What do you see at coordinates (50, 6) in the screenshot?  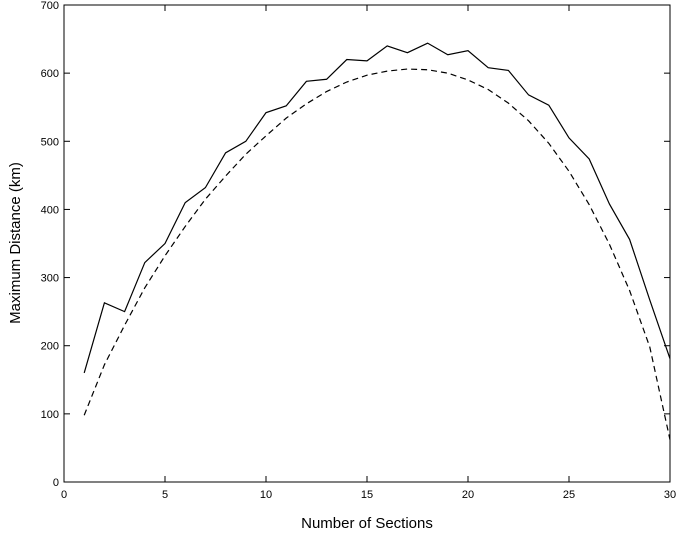 I see `y-tick-label: 700` at bounding box center [50, 6].